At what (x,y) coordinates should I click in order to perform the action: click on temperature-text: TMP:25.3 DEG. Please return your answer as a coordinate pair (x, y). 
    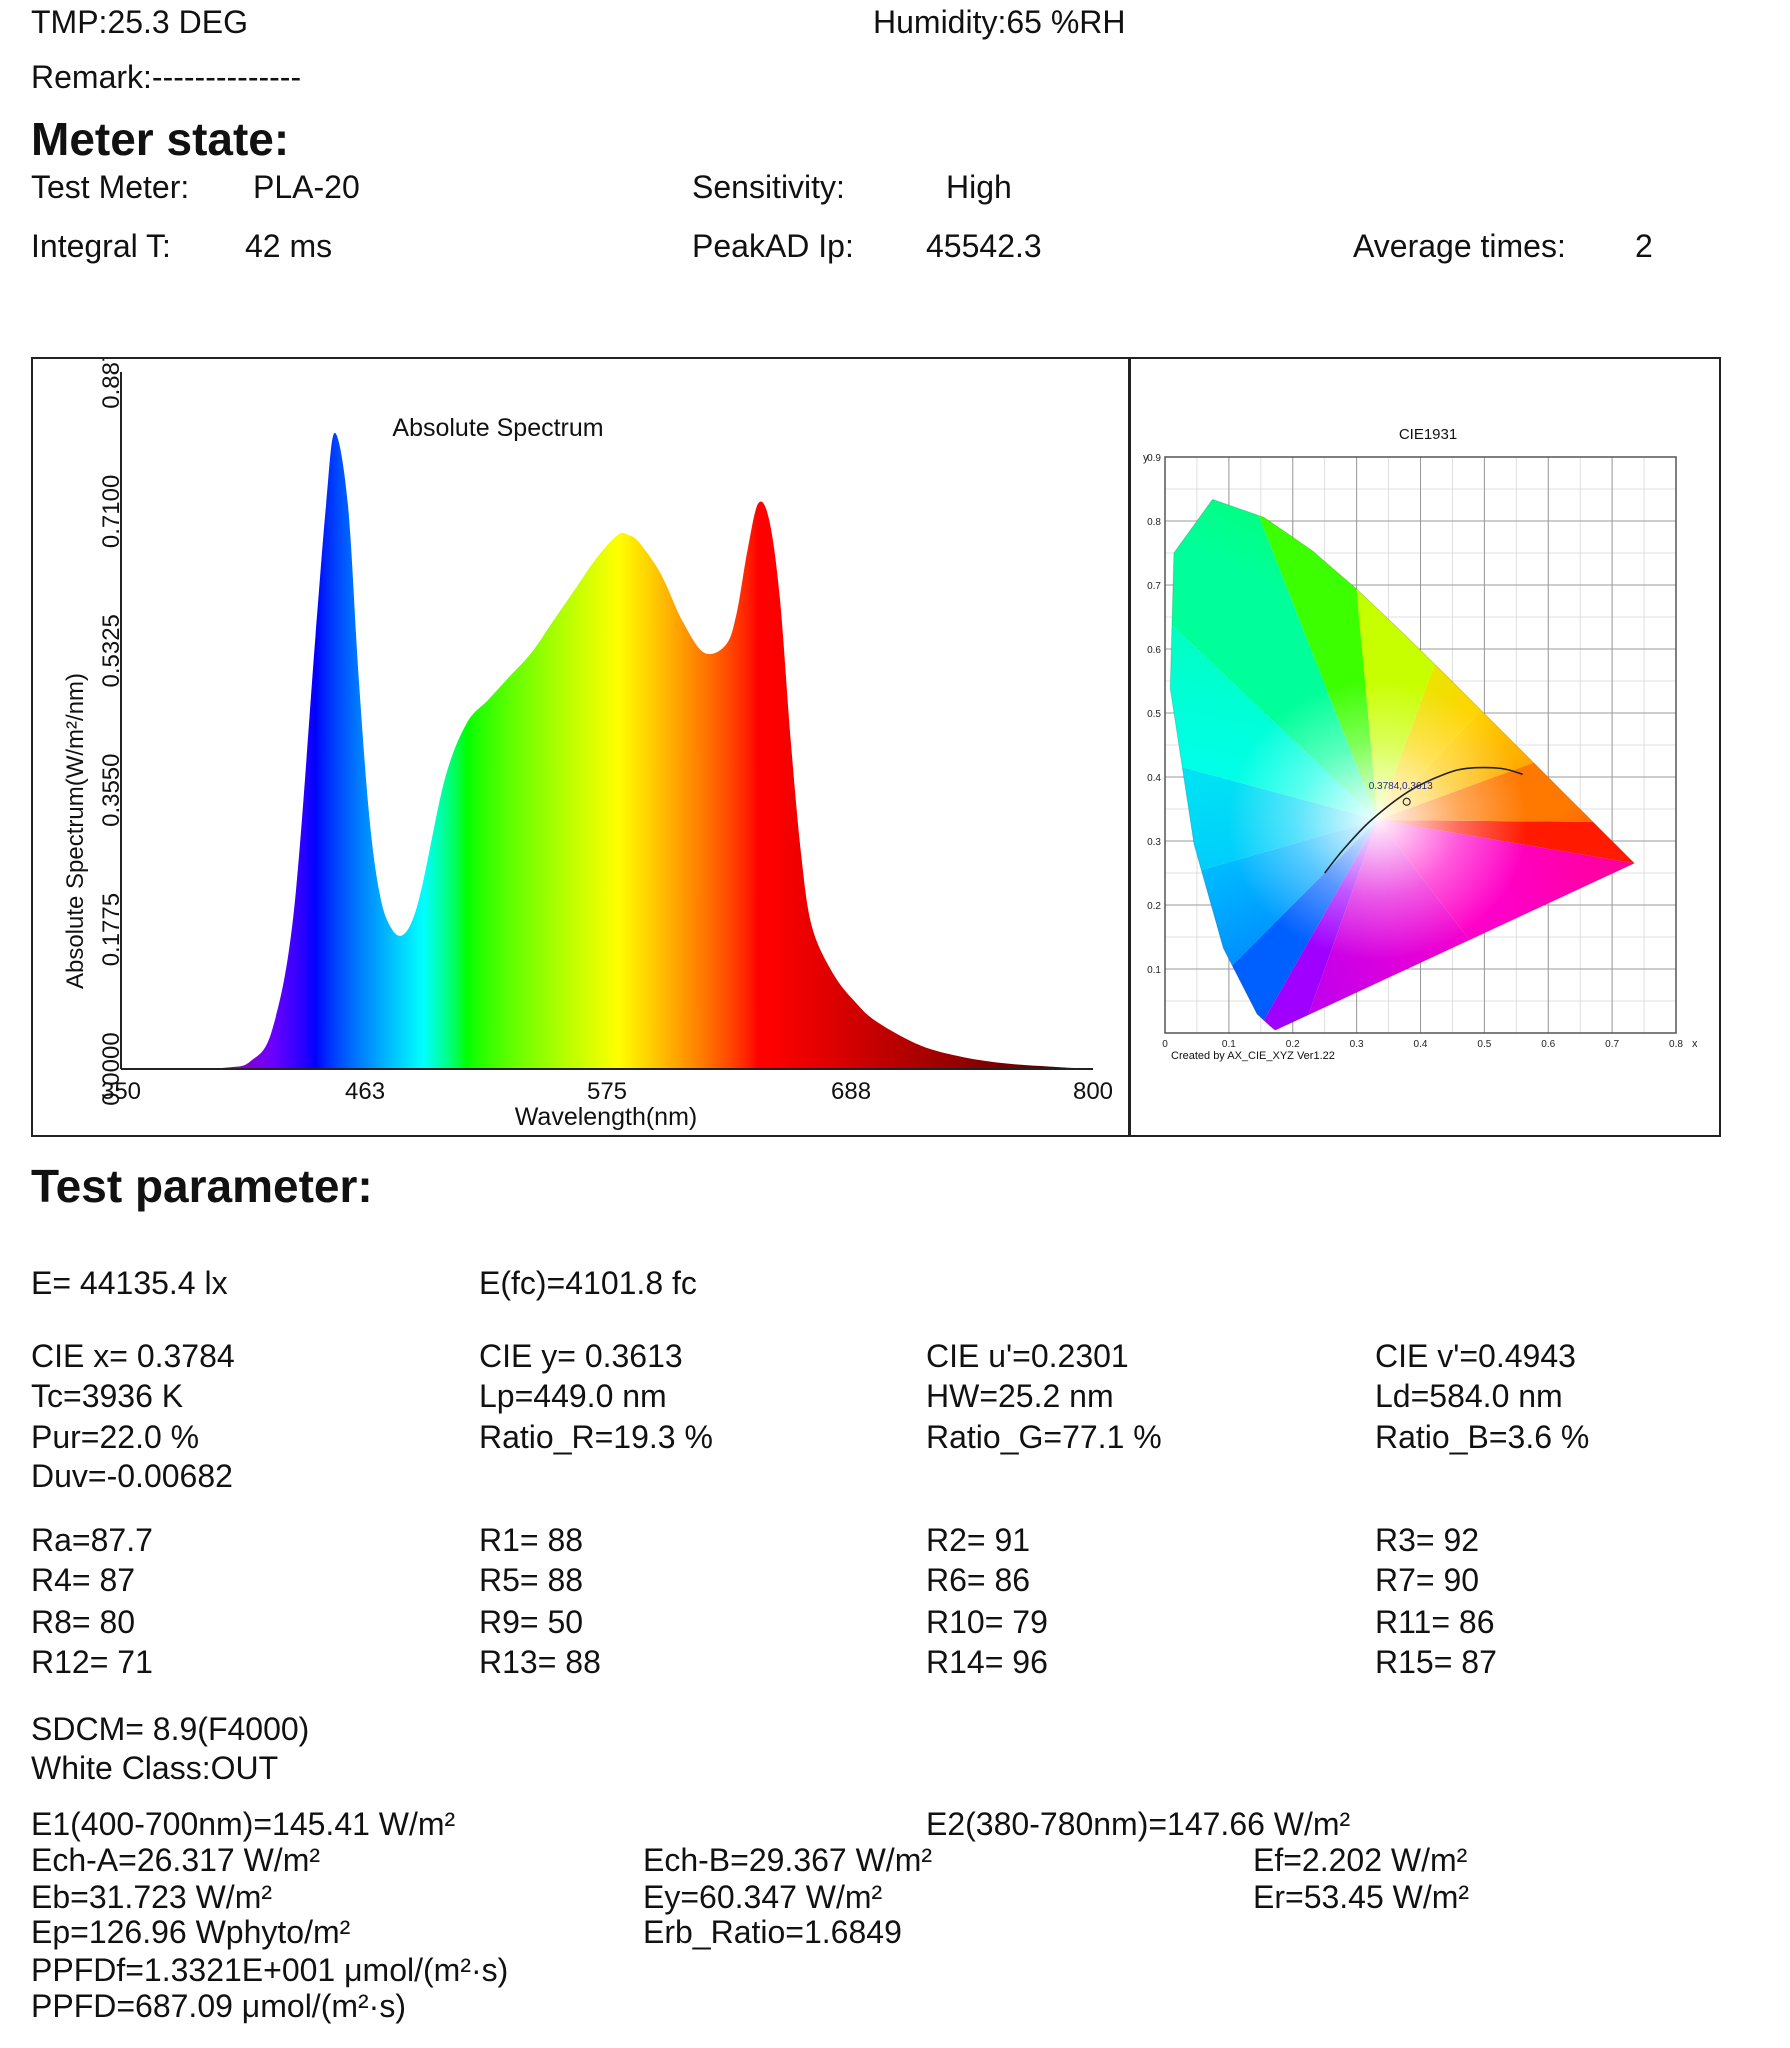
    Looking at the image, I should click on (139, 22).